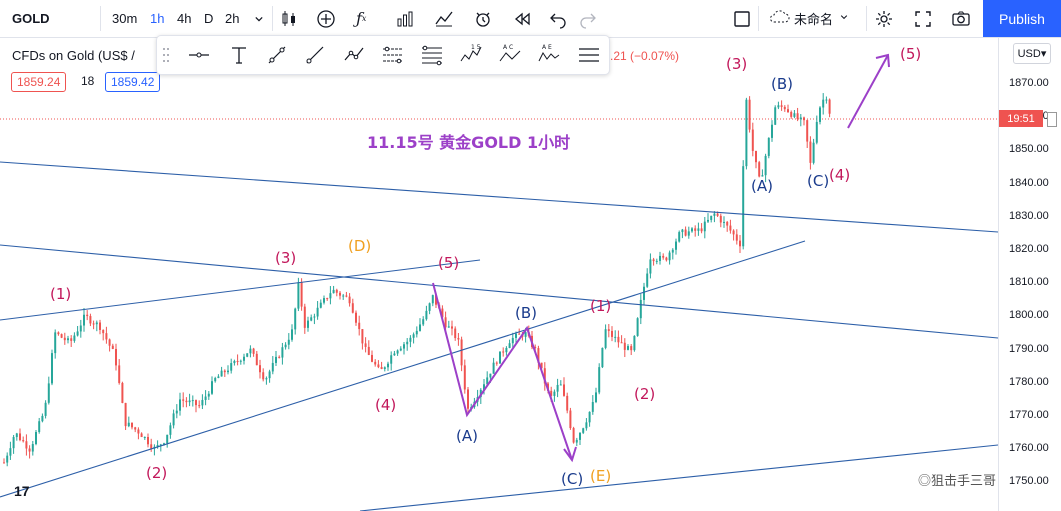  Describe the element at coordinates (444, 18) in the screenshot. I see `compare-icon` at that location.